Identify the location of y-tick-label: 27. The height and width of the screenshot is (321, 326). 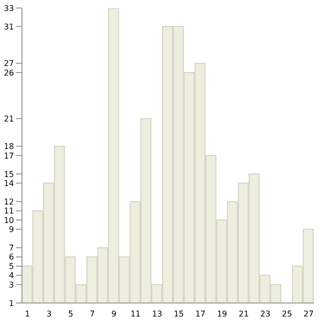
(9, 63).